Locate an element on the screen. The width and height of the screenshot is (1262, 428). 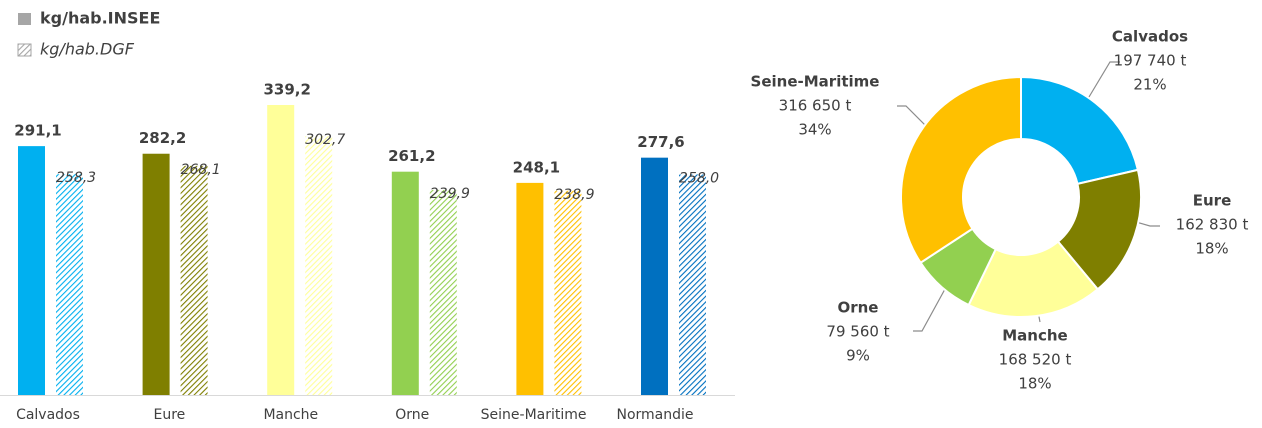
value-label: 339,2 is located at coordinates (286, 90).